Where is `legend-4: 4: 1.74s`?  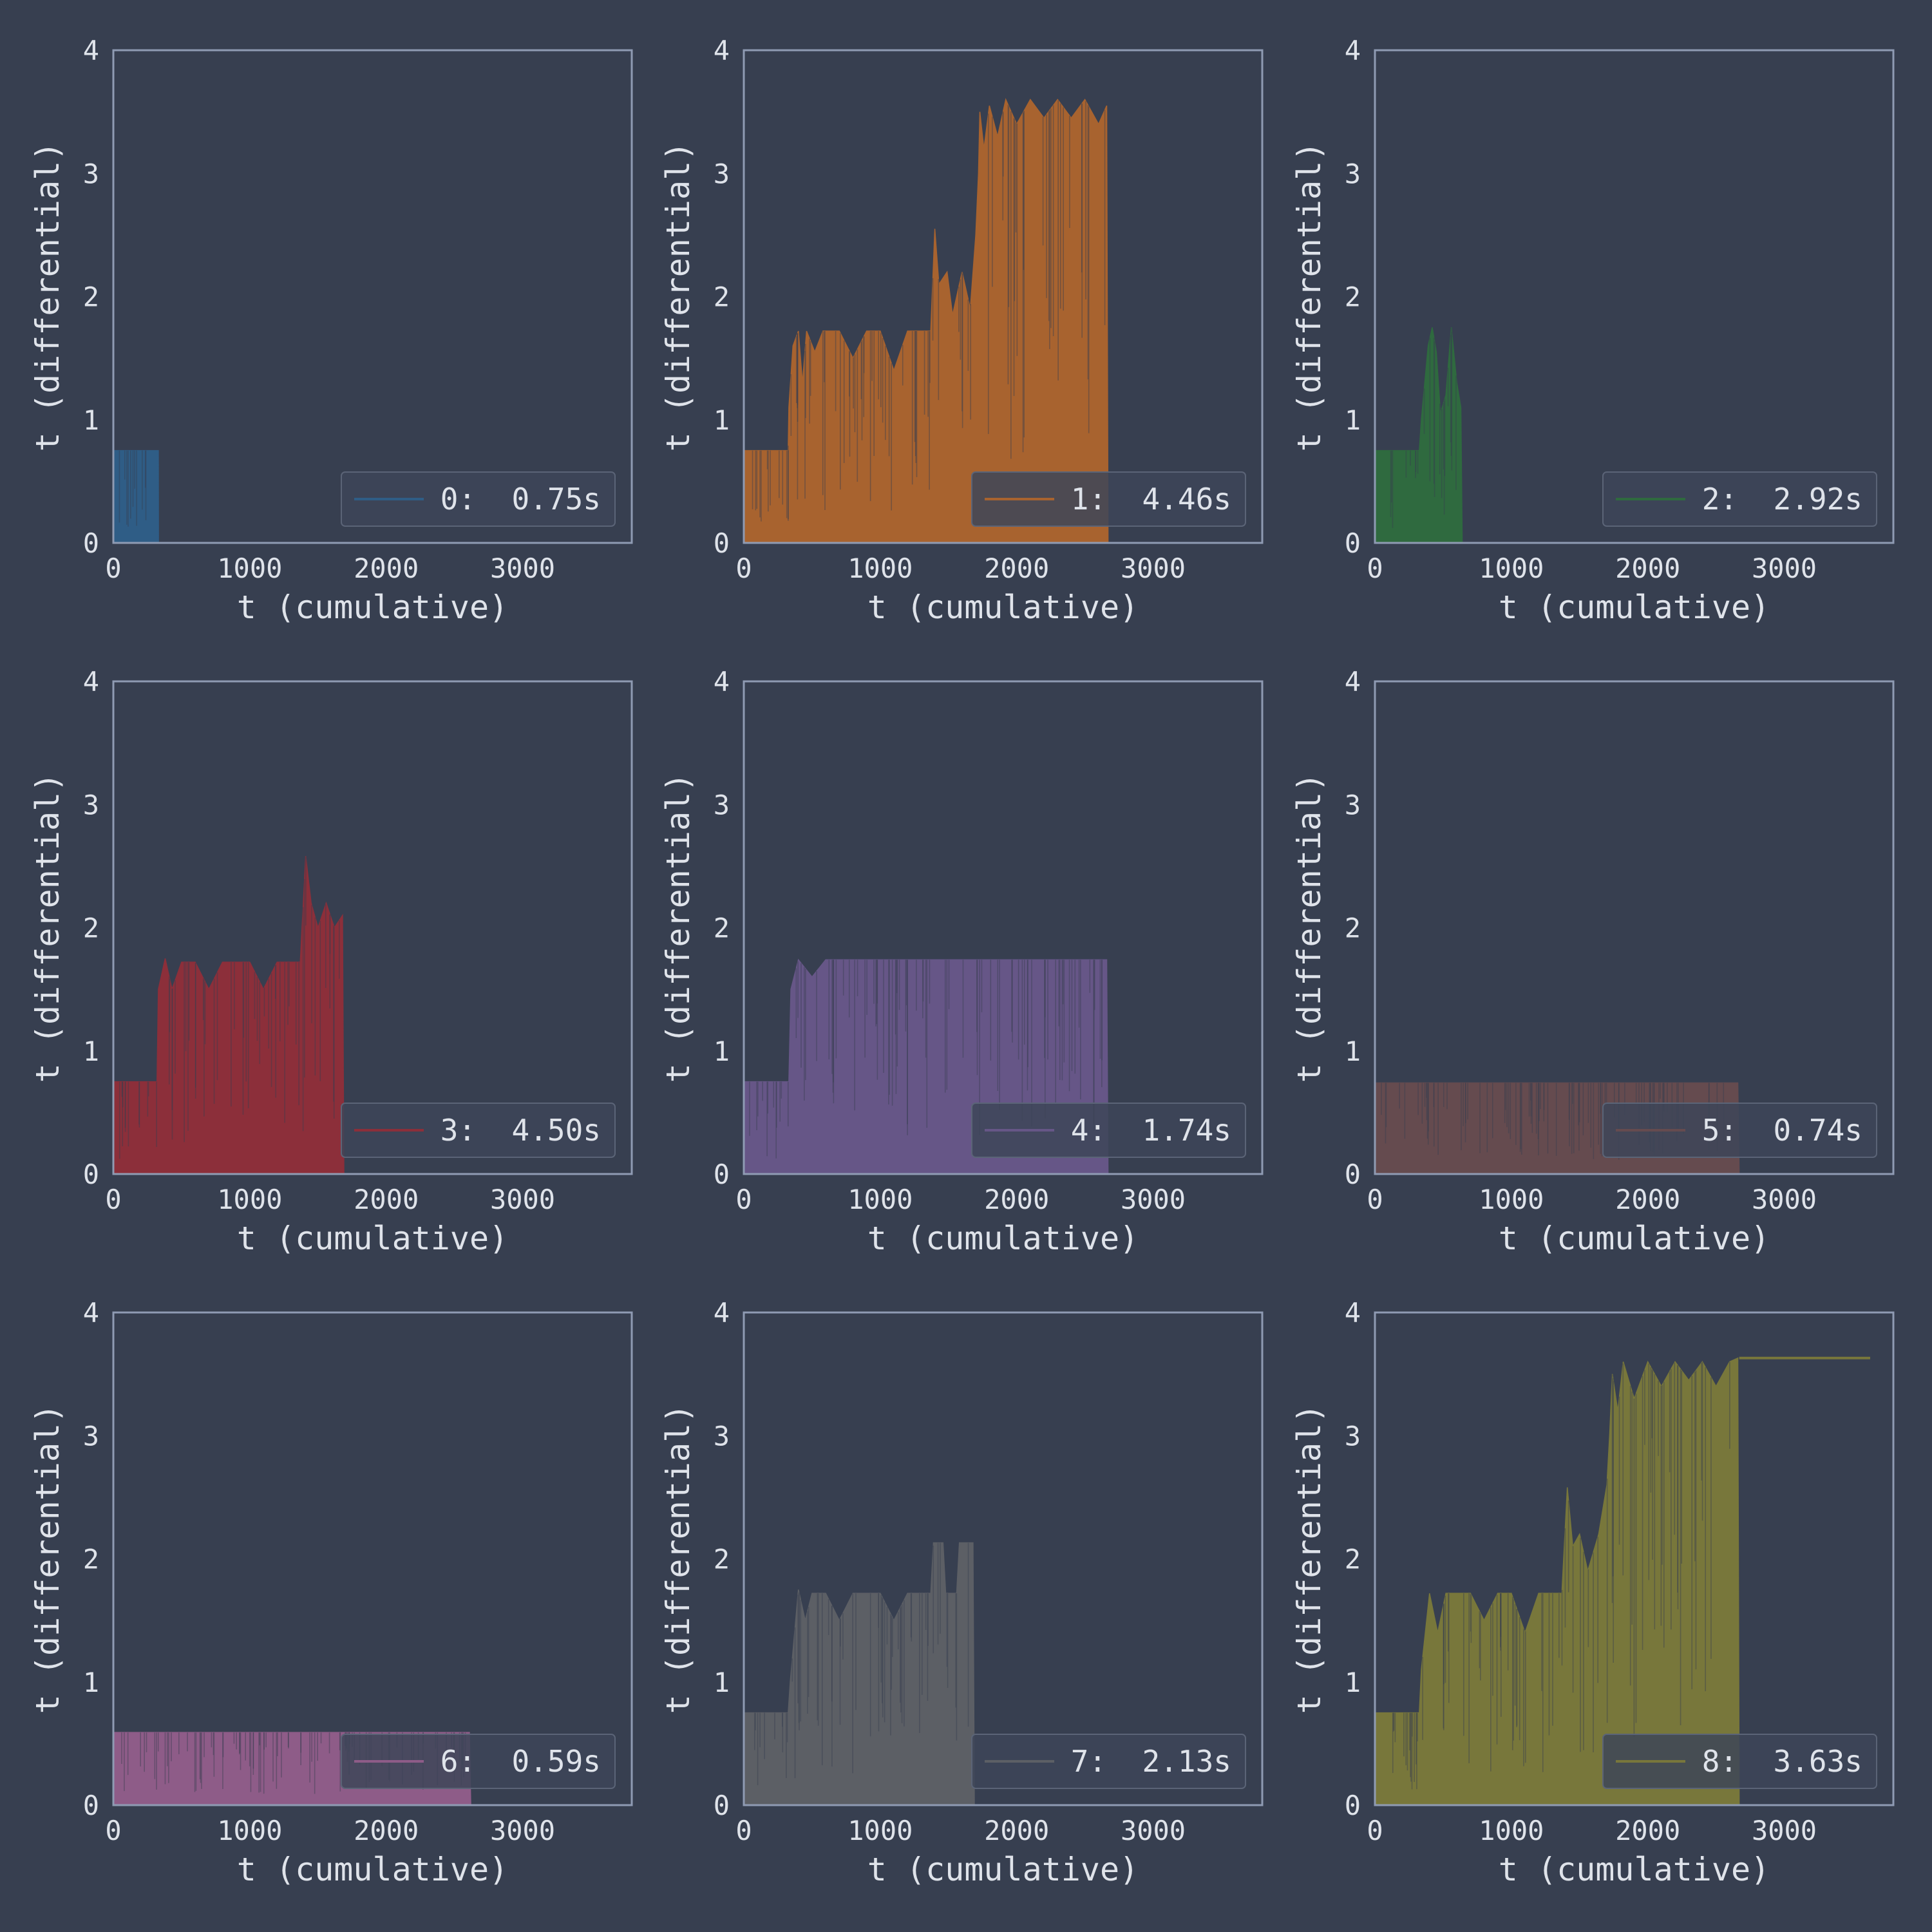
legend-4: 4: 1.74s is located at coordinates (1108, 1130).